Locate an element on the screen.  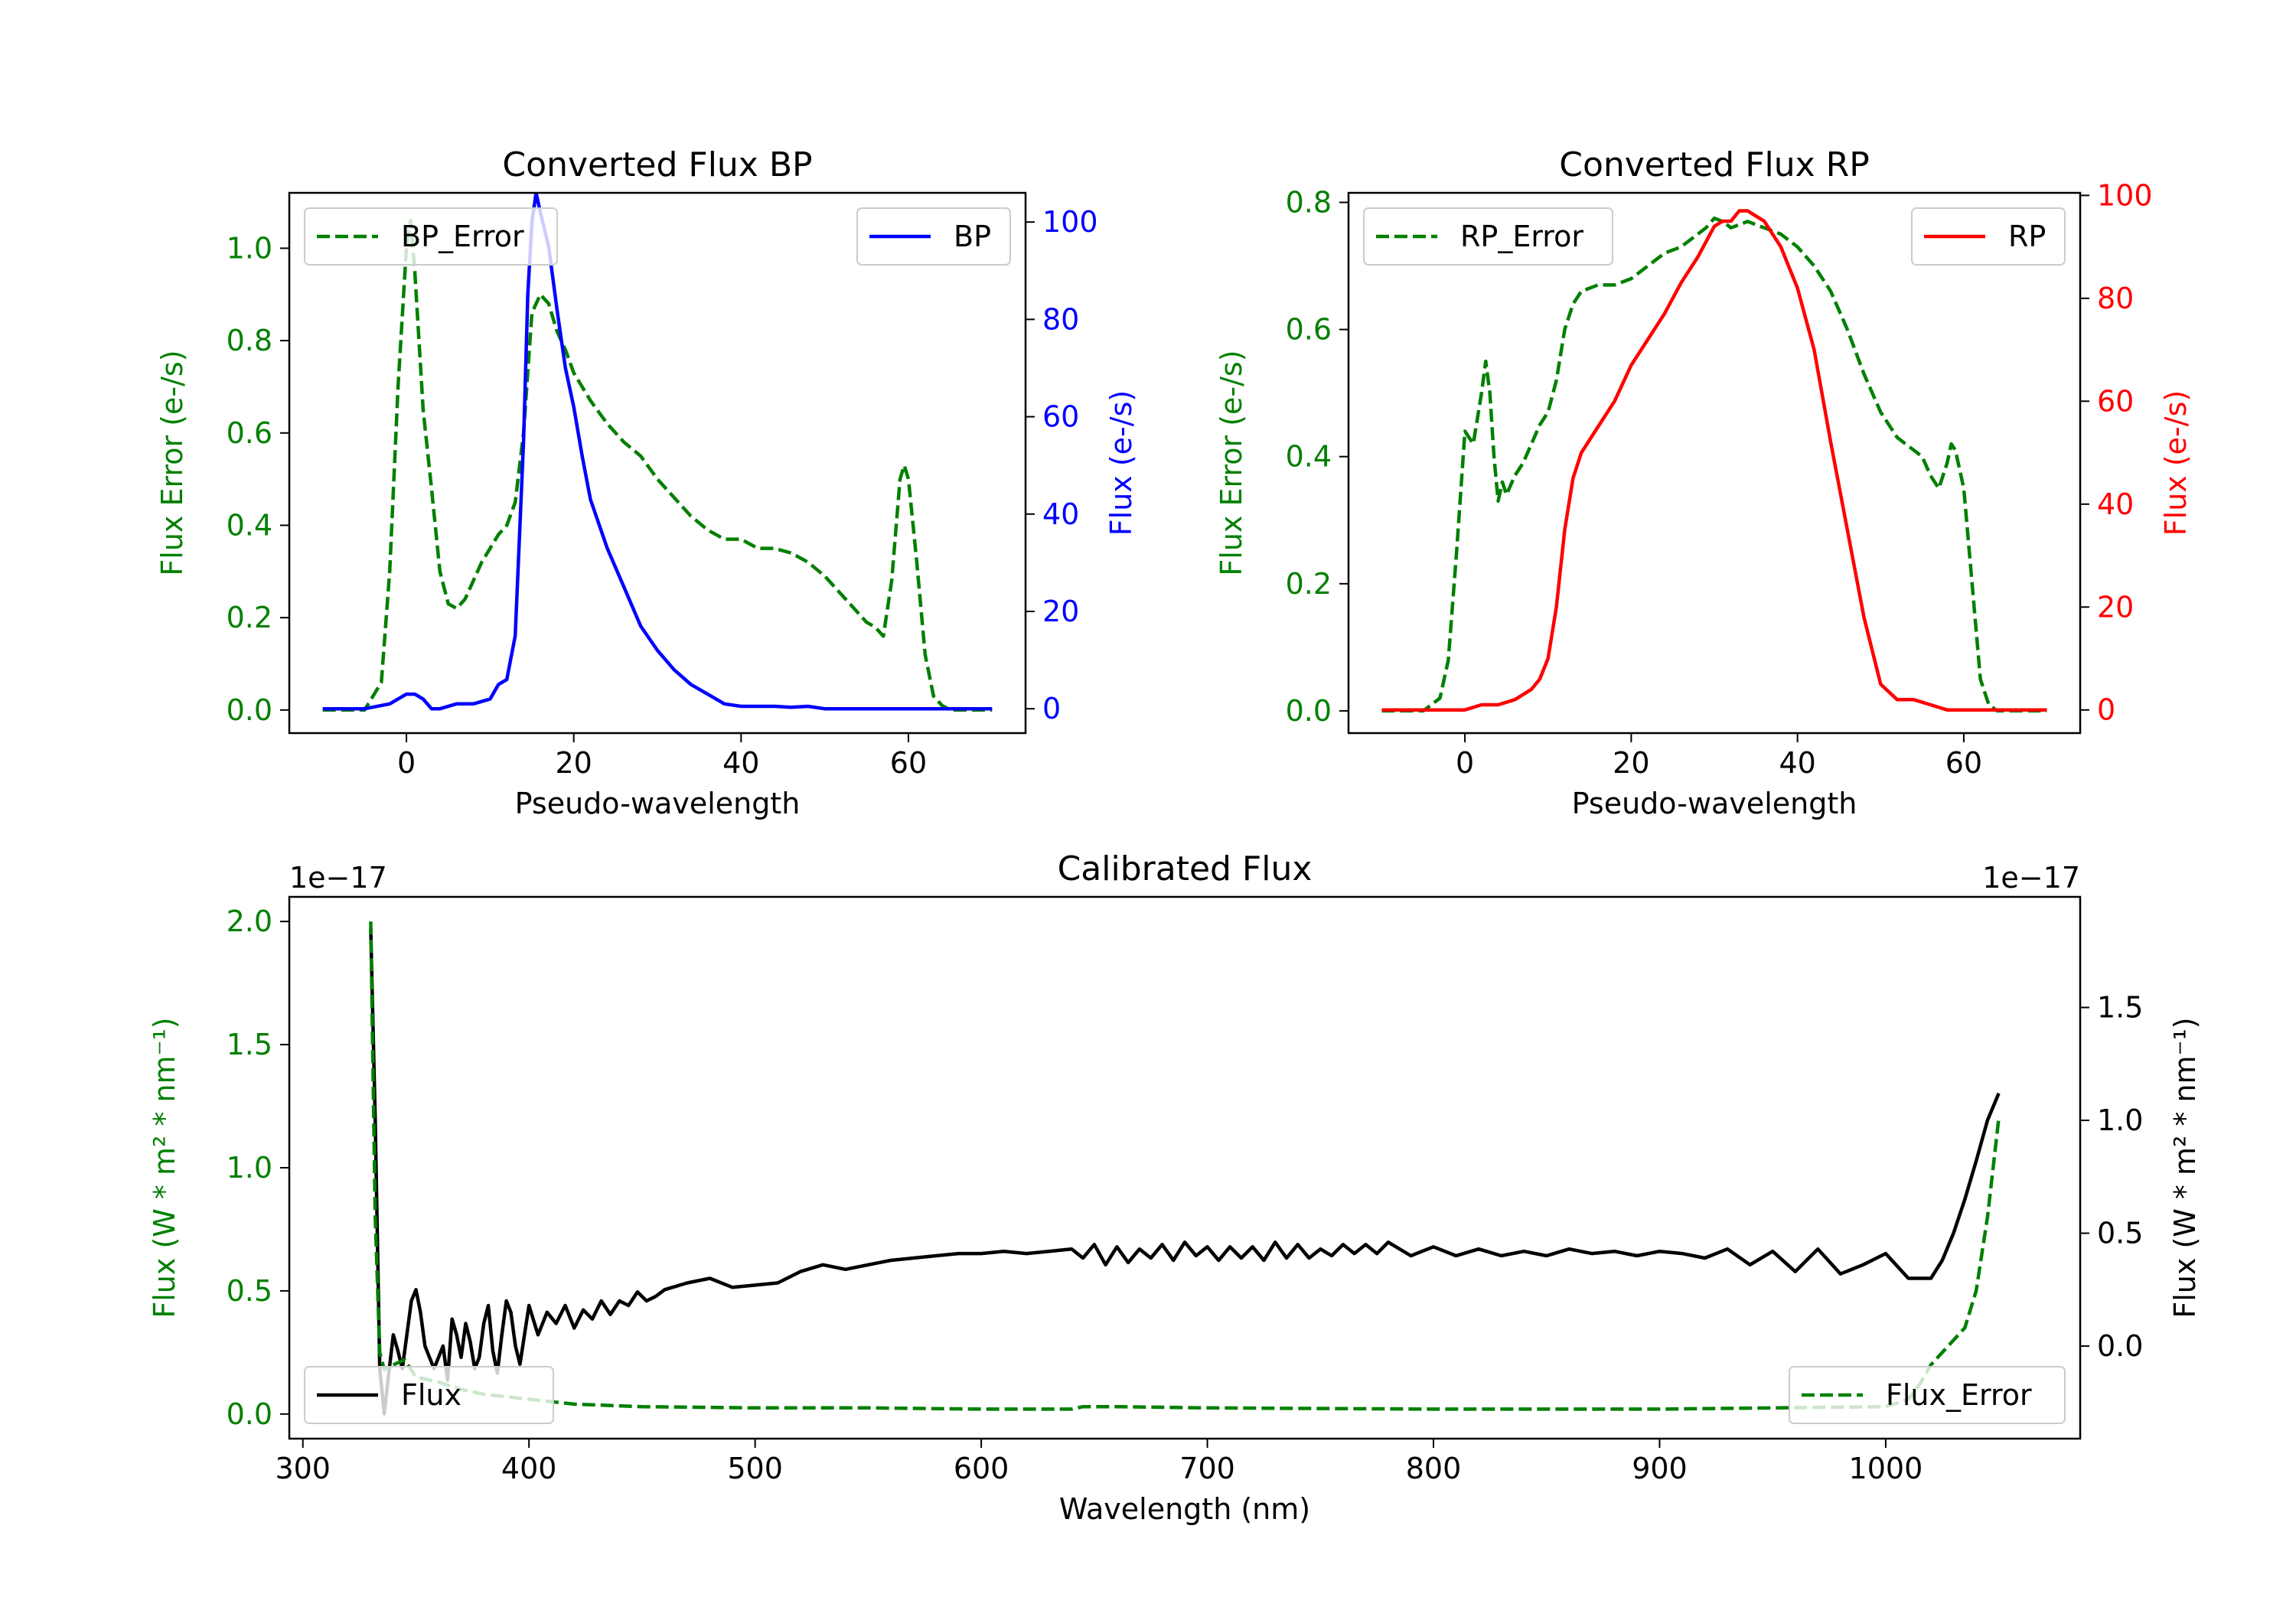
chart-title: Converted Flux RP is located at coordinates (1714, 164).